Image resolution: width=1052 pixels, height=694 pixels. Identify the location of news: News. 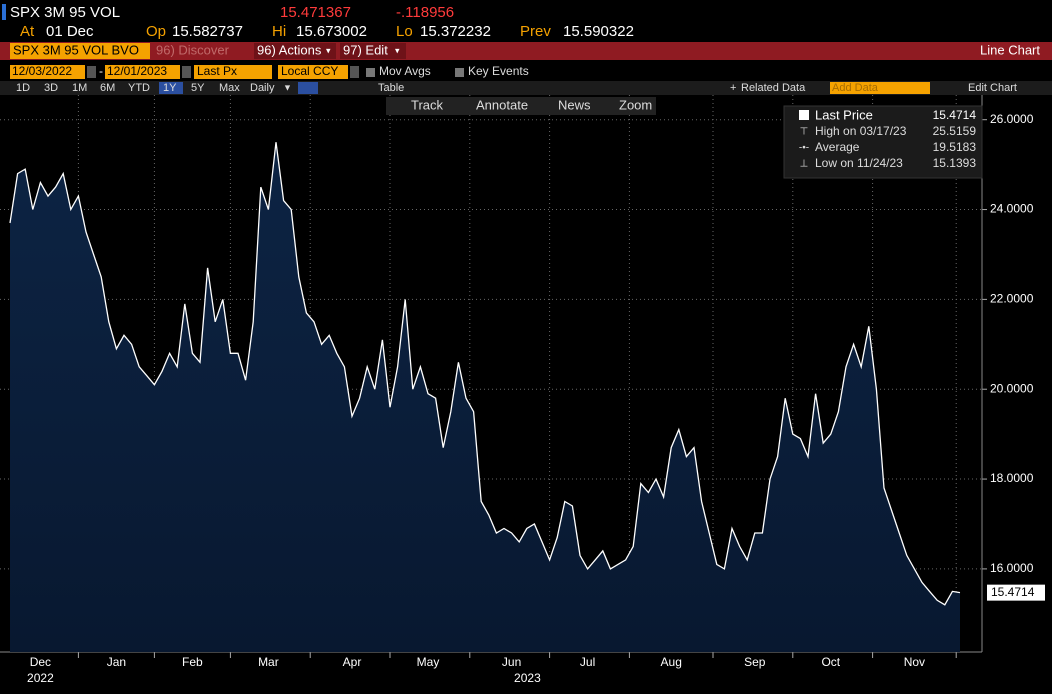
(574, 104).